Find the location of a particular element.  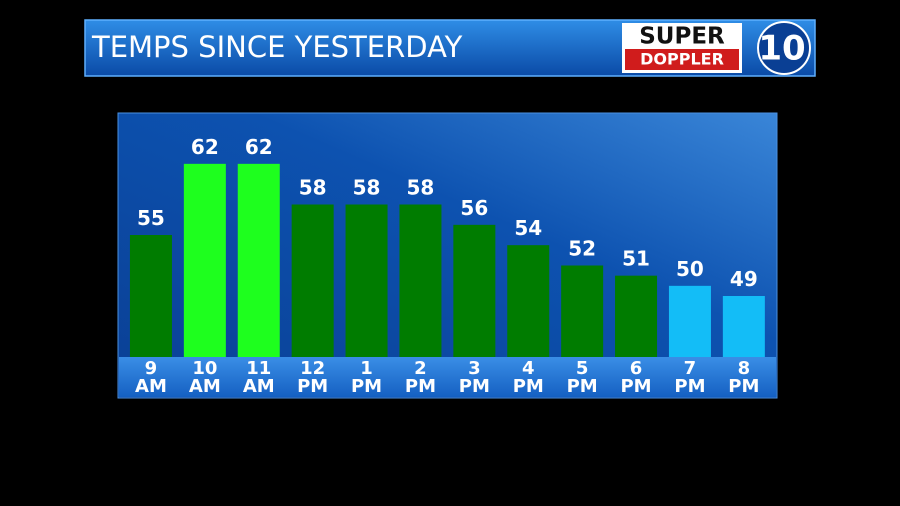

x-tick-label: 8 PM is located at coordinates (744, 377).